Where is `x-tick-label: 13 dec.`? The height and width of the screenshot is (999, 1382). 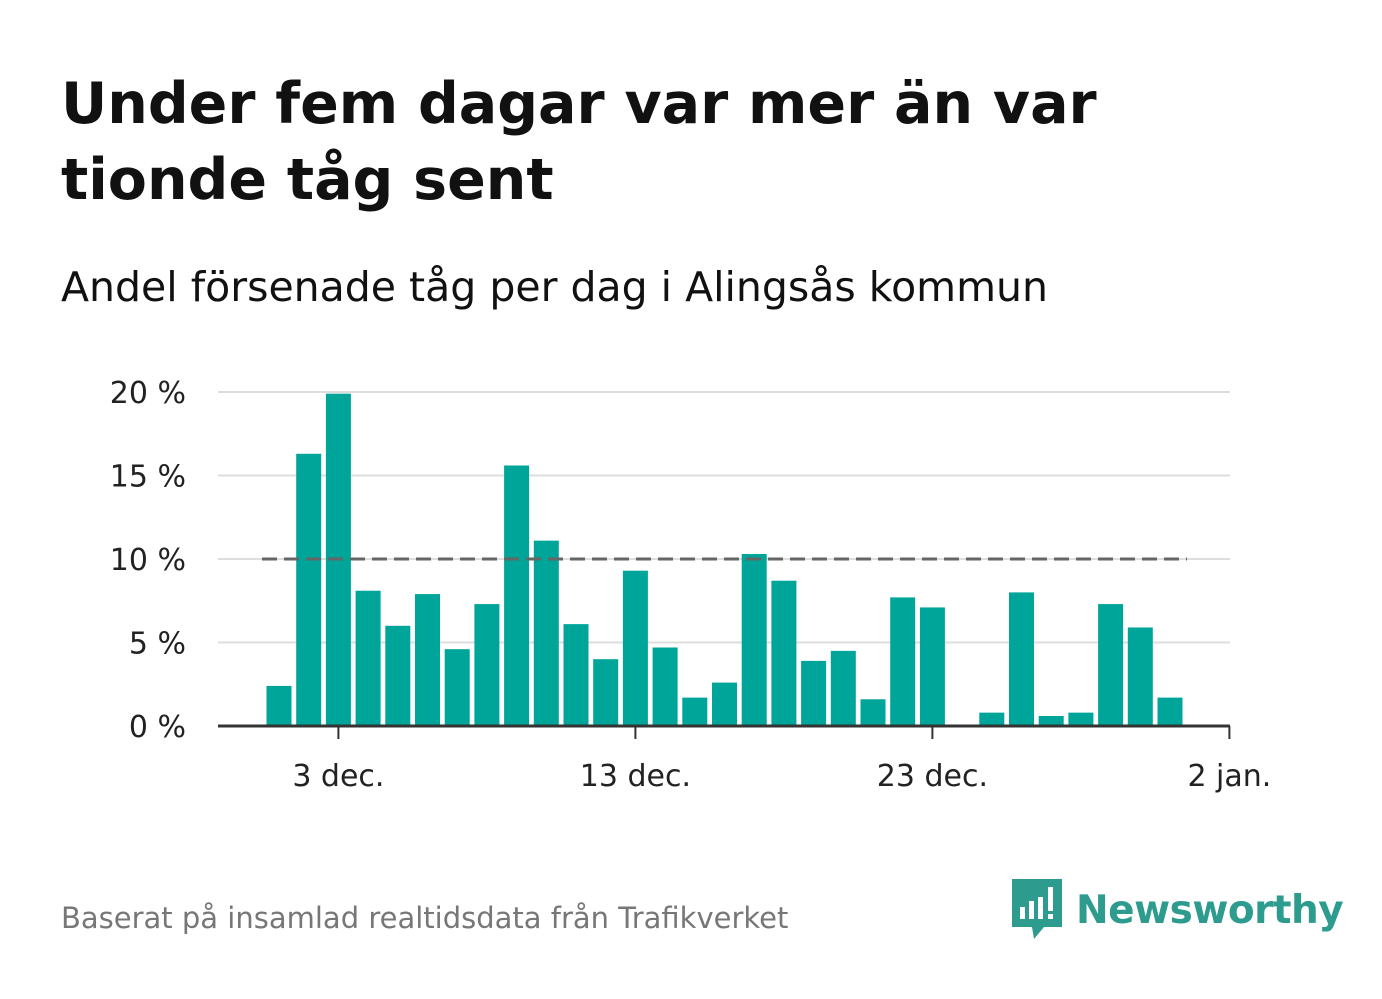
x-tick-label: 13 dec. is located at coordinates (635, 776).